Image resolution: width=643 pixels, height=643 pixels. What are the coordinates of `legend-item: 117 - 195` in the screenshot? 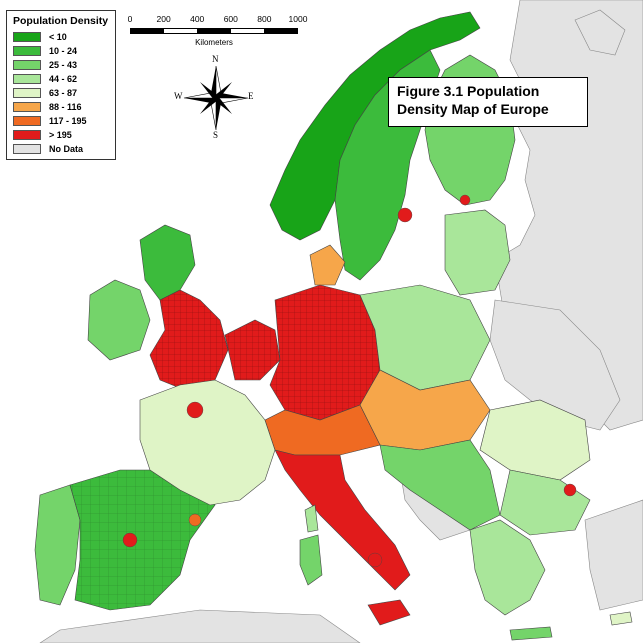 It's located at (61, 121).